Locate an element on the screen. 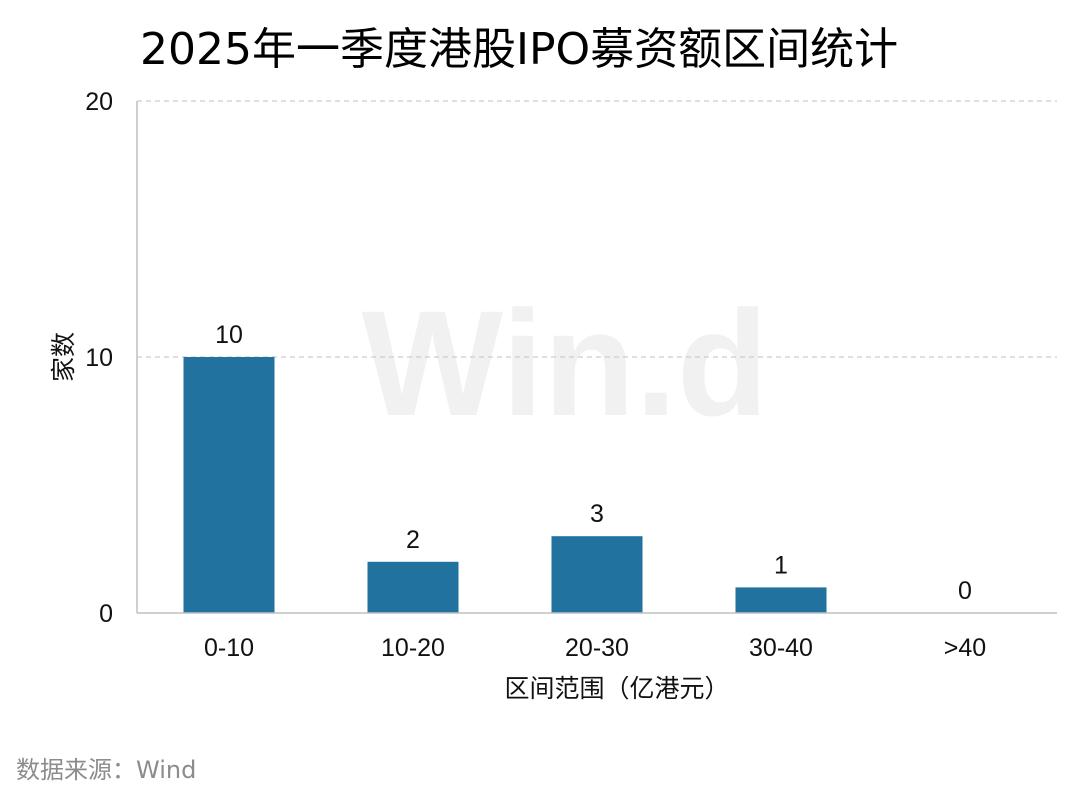  source-note: 数据来源：Wind is located at coordinates (106, 770).